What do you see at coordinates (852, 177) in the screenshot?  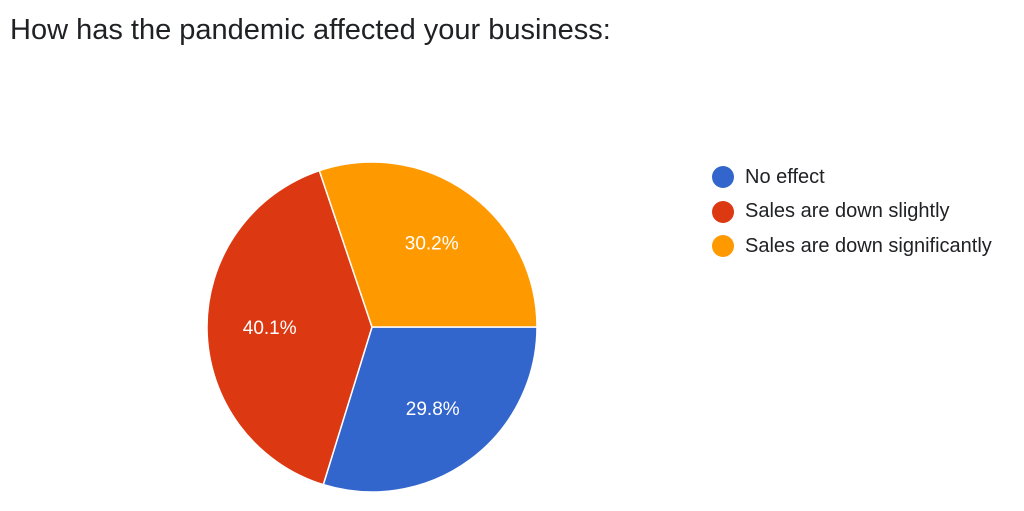 I see `legend-item-no-effect: No effect` at bounding box center [852, 177].